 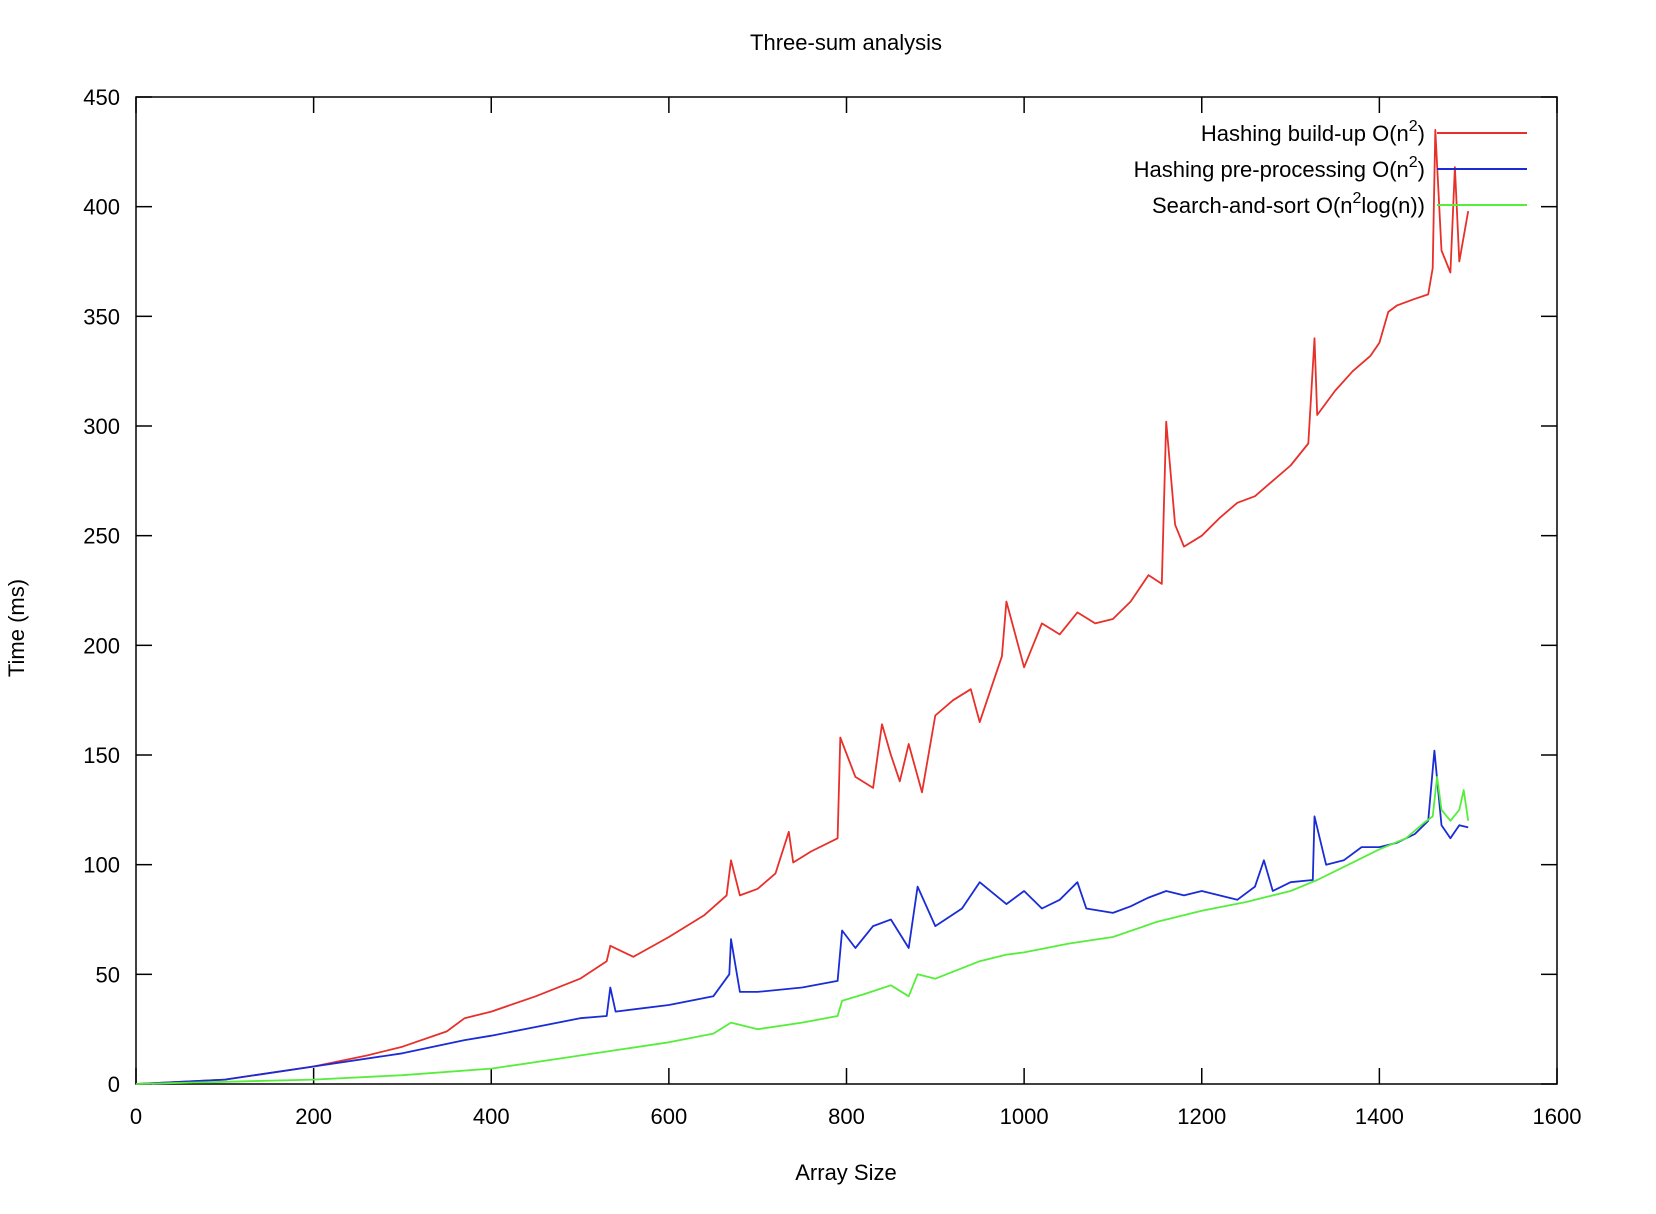 I want to click on x-tick-label: 600, so click(x=669, y=1116).